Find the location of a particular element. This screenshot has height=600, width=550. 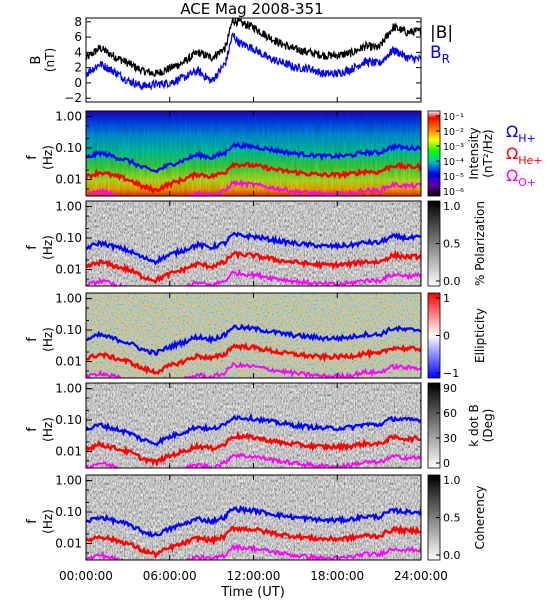

y-tick-label: 6 is located at coordinates (78, 37).